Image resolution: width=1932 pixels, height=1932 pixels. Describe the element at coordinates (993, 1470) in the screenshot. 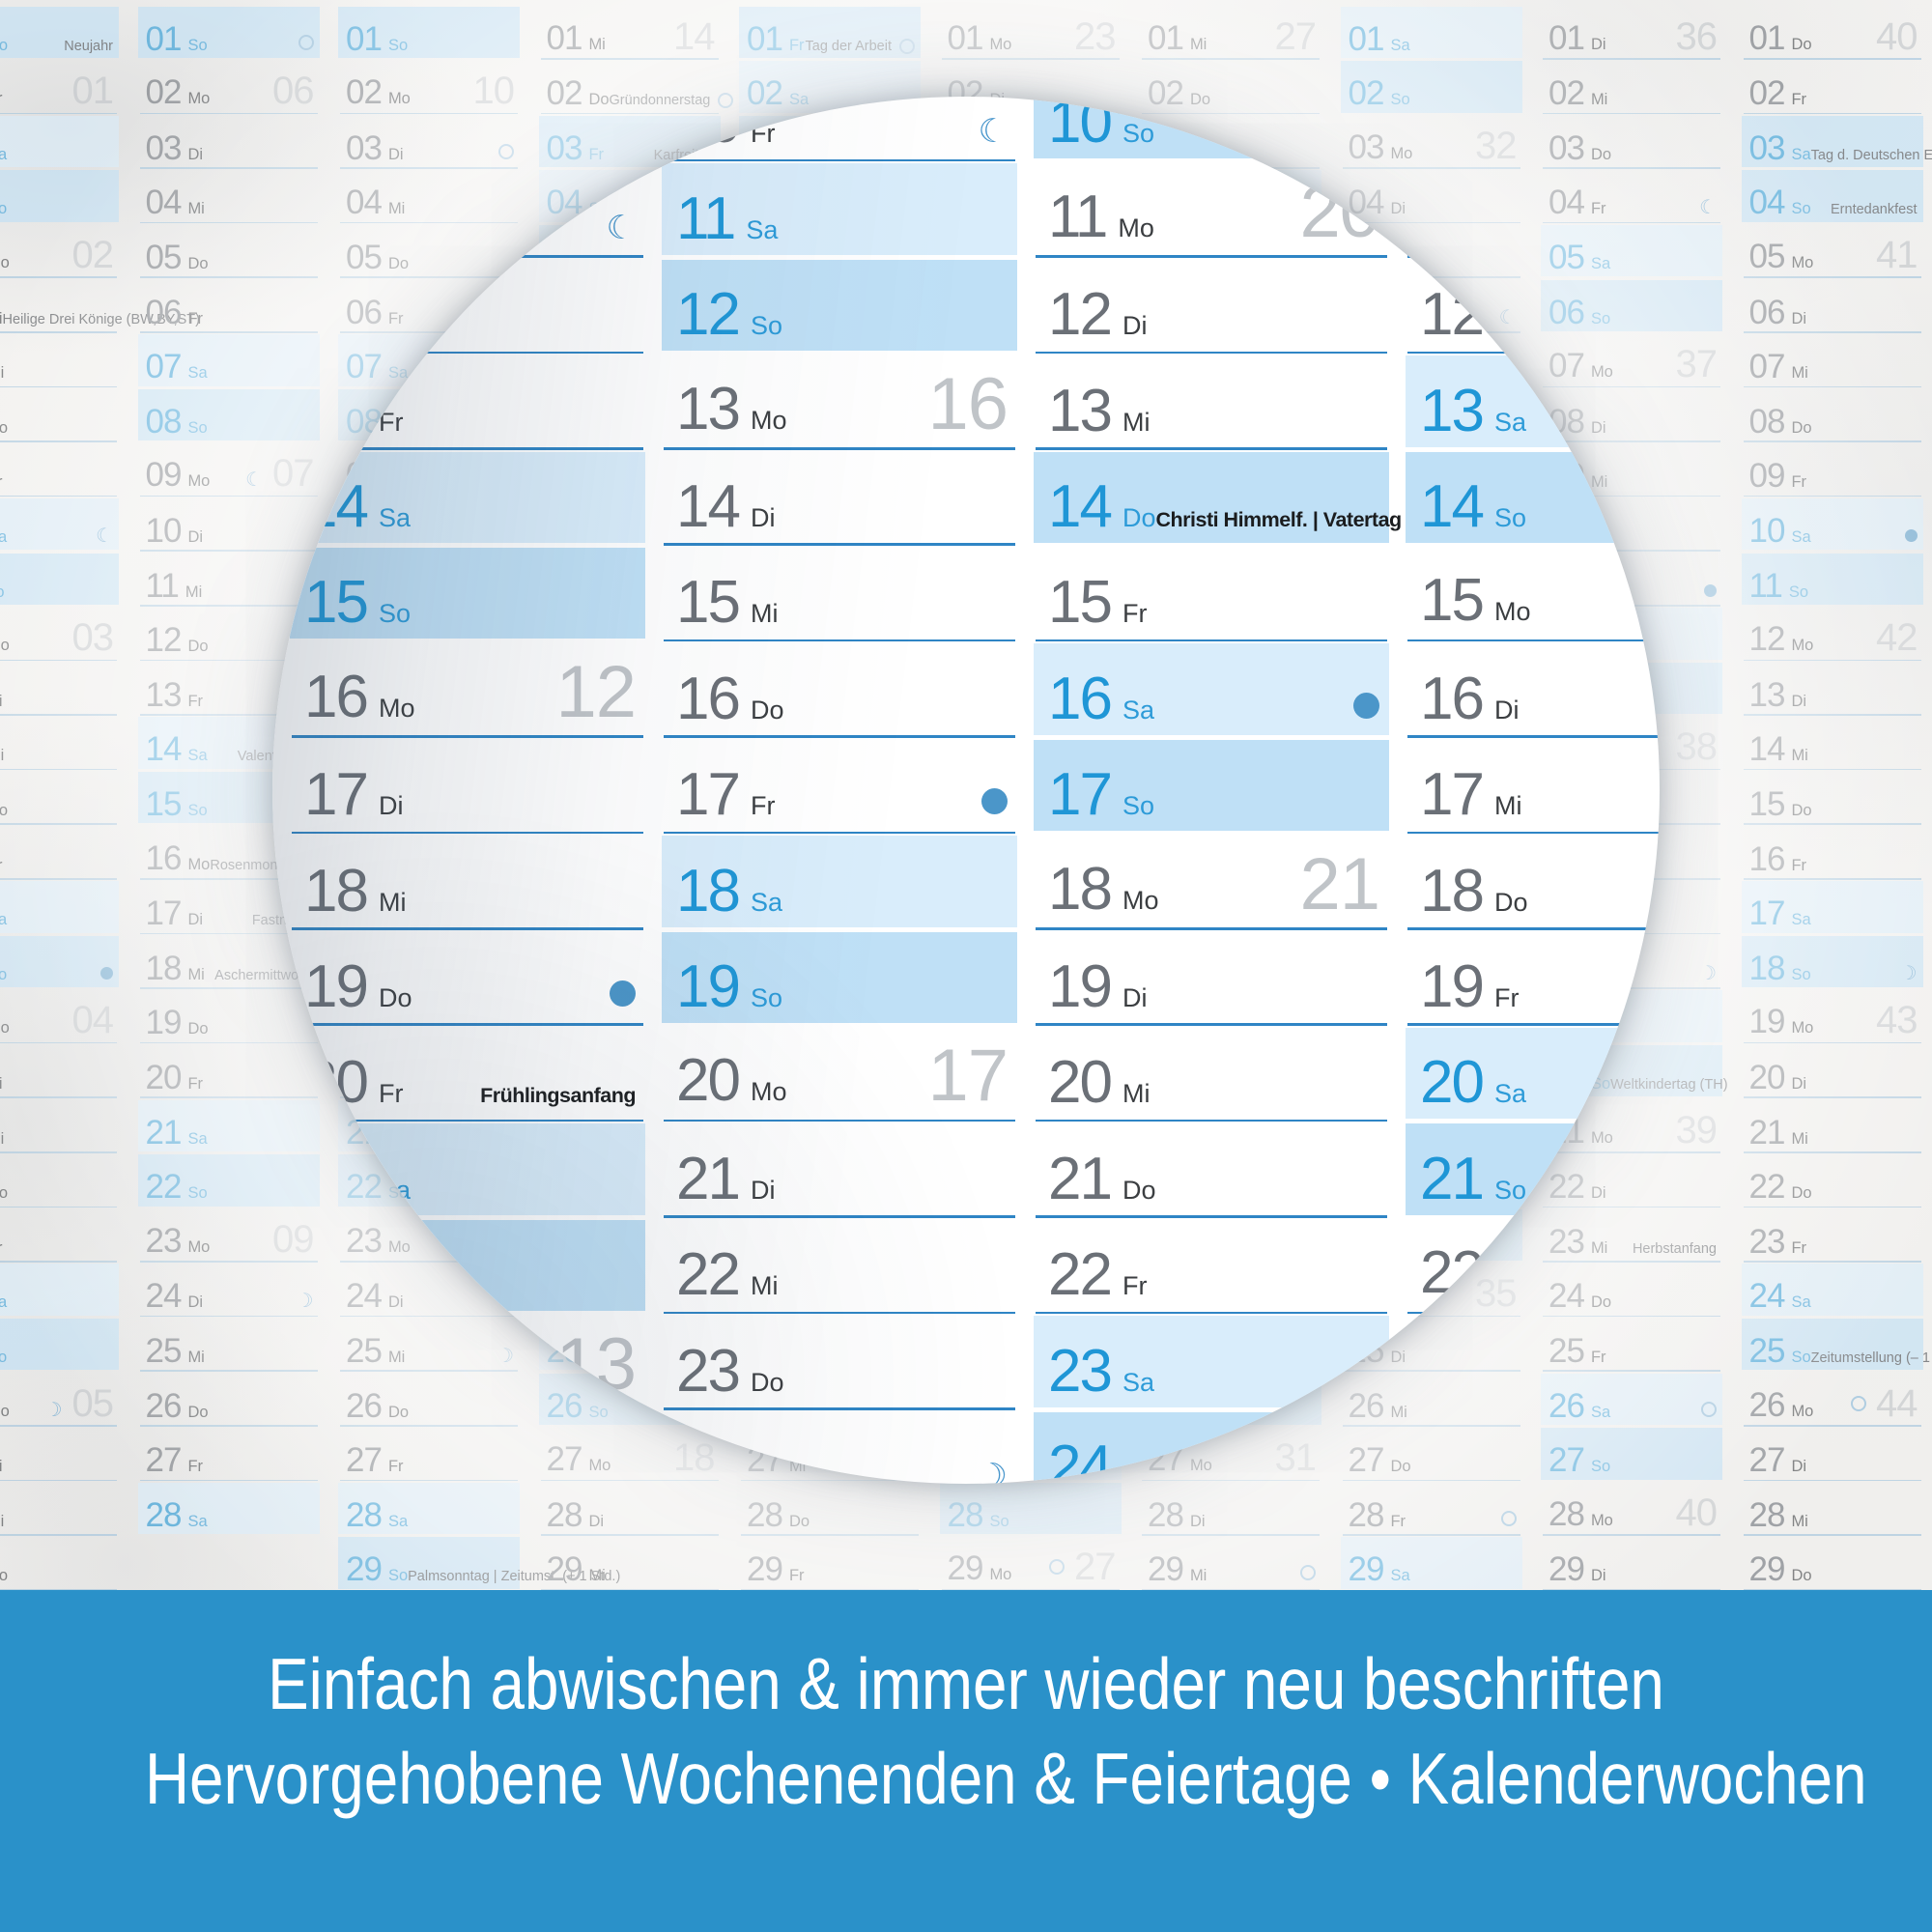

I see `first-quarter-moon-icon: ☽` at that location.